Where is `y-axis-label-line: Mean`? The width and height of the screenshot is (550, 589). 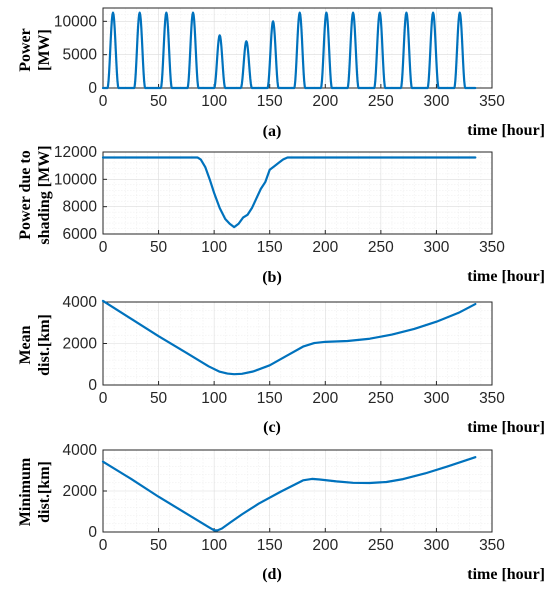 y-axis-label-line: Mean is located at coordinates (25, 344).